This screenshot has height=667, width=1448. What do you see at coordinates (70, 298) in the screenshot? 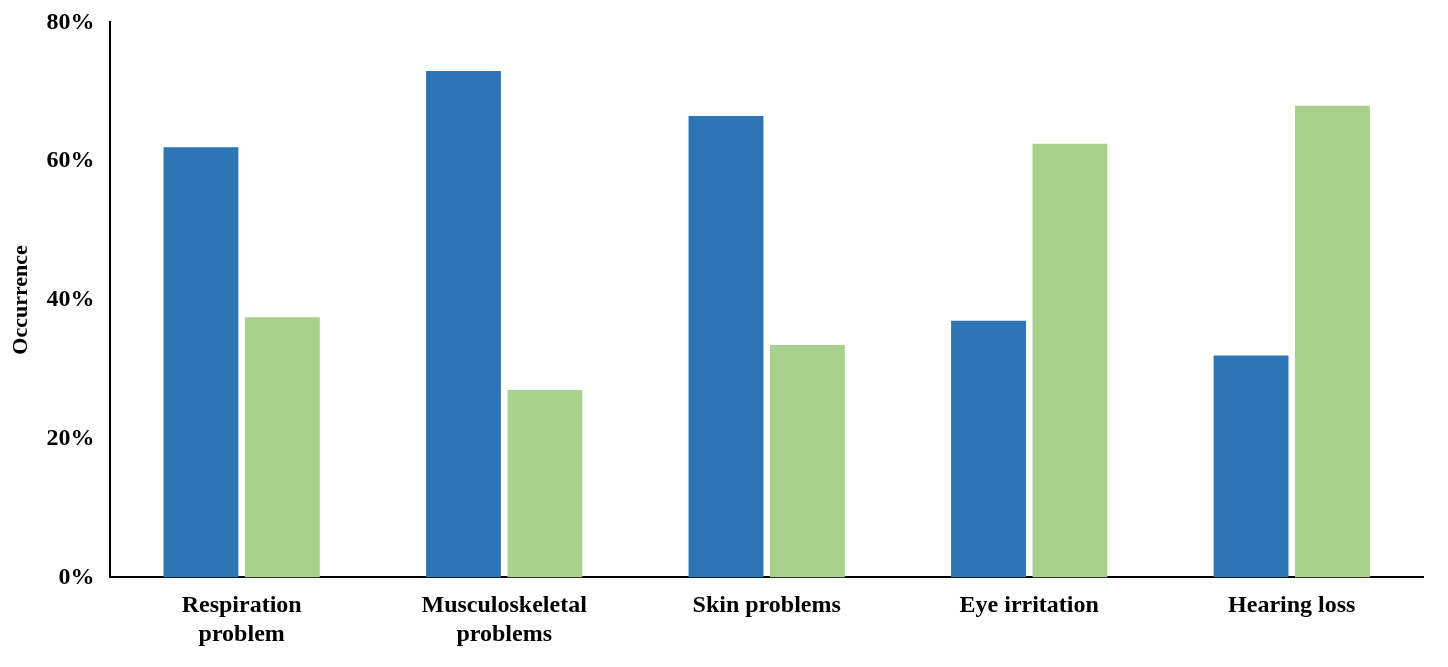
I see `y-tick-label: 40%` at bounding box center [70, 298].